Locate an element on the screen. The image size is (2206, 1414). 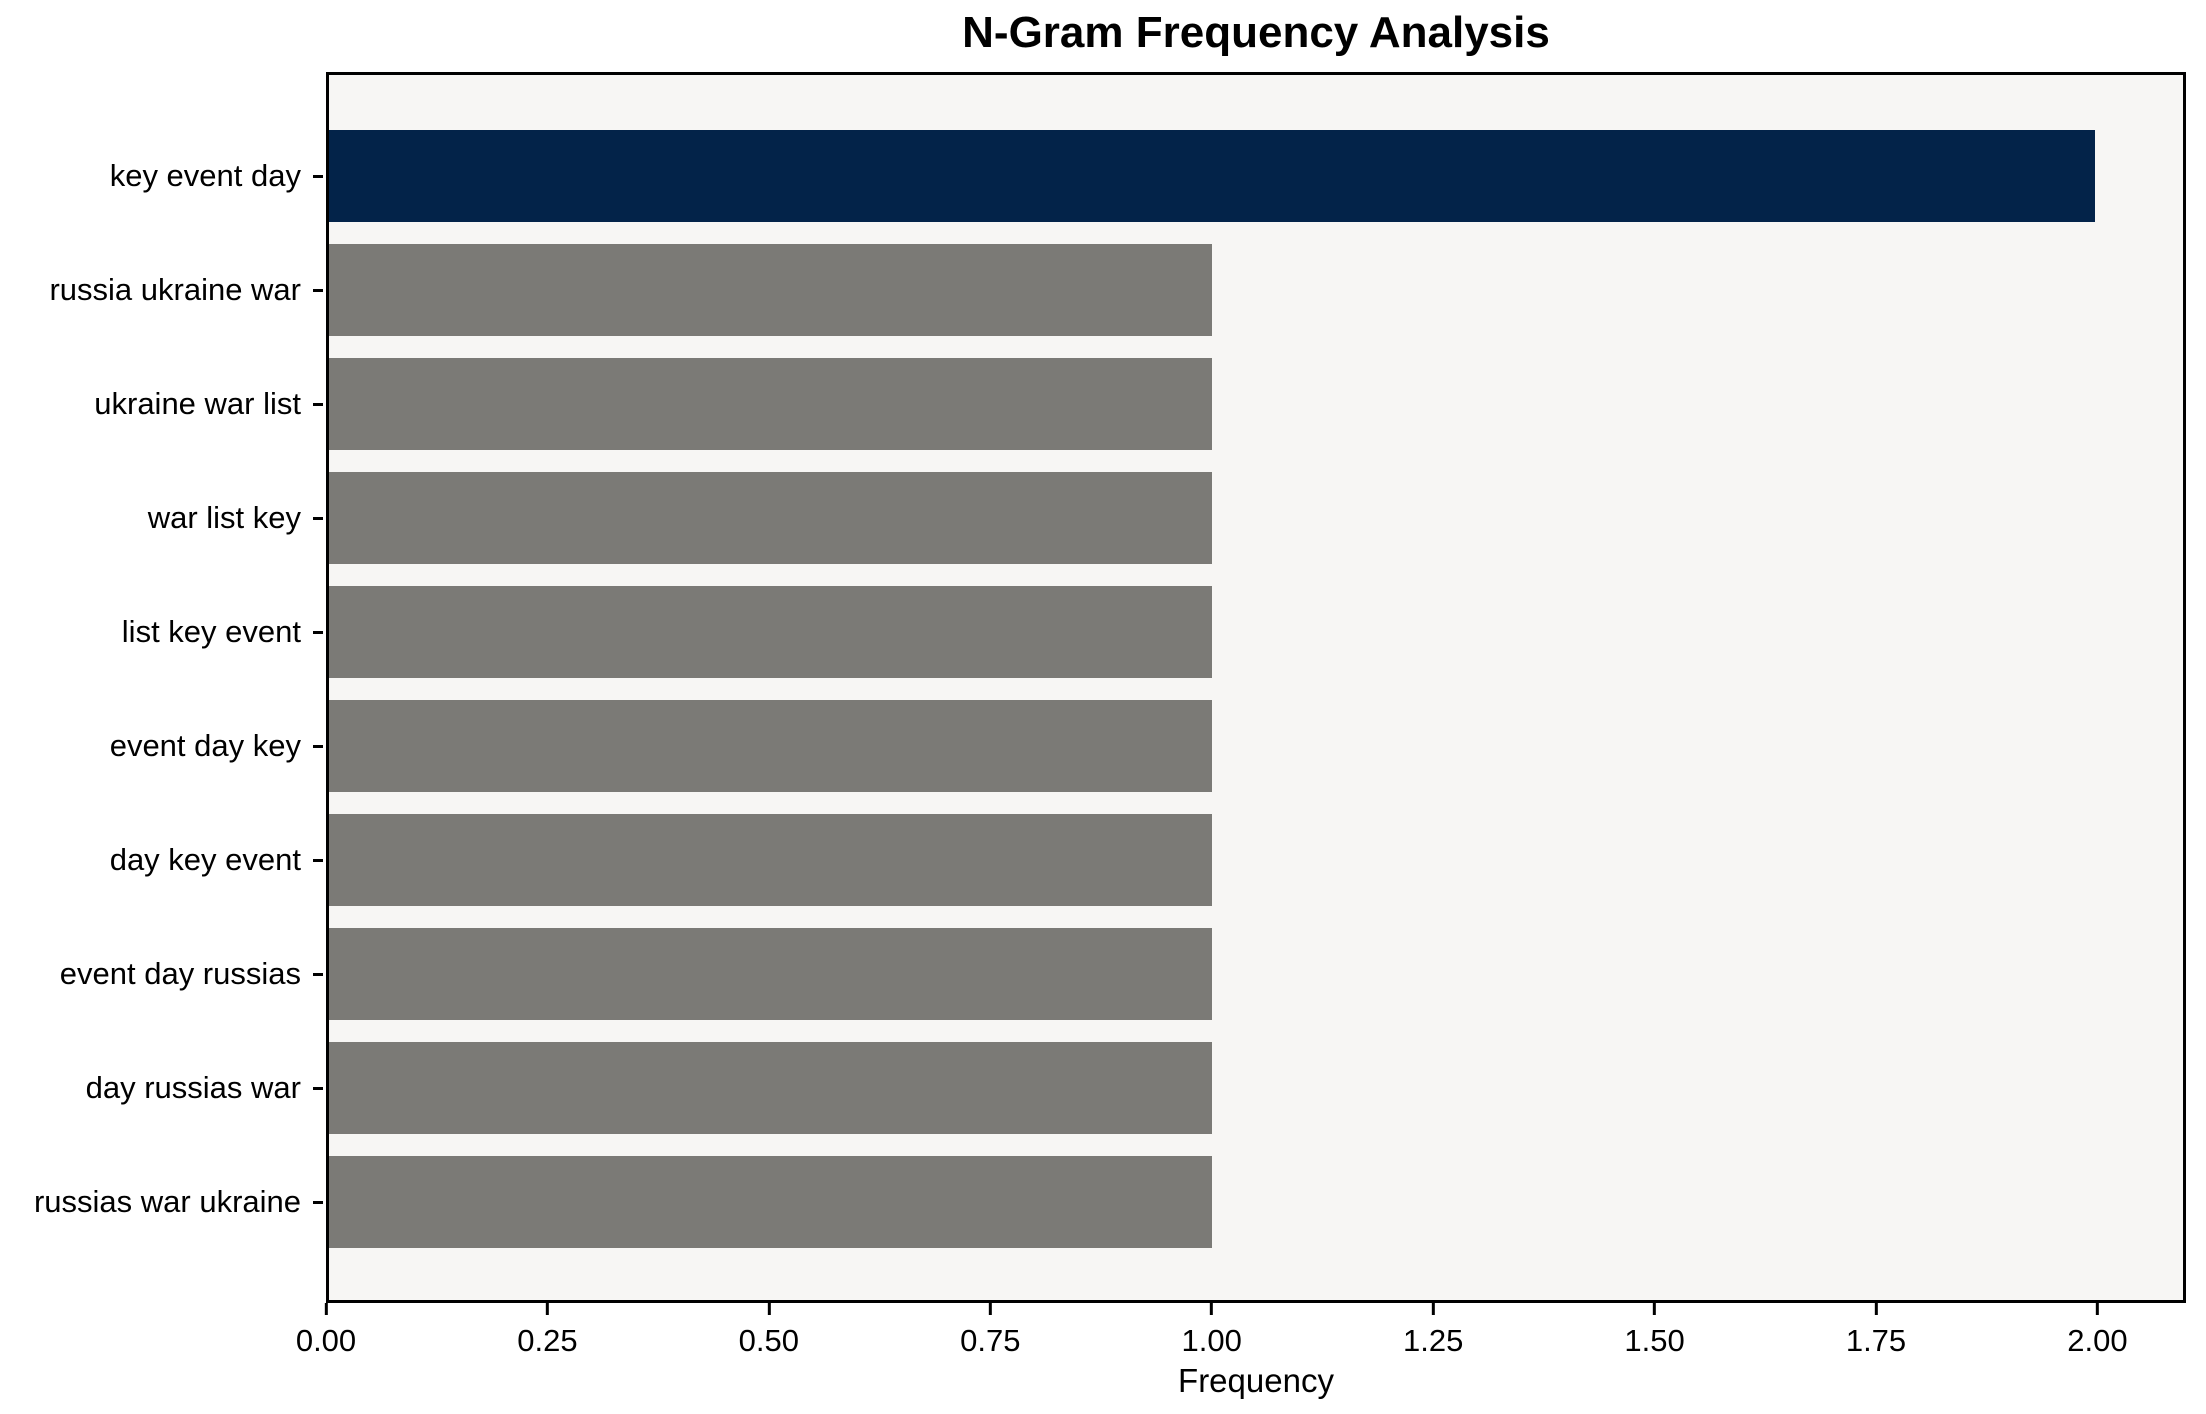
y-tick-label: russia ukraine war is located at coordinates (175, 289).